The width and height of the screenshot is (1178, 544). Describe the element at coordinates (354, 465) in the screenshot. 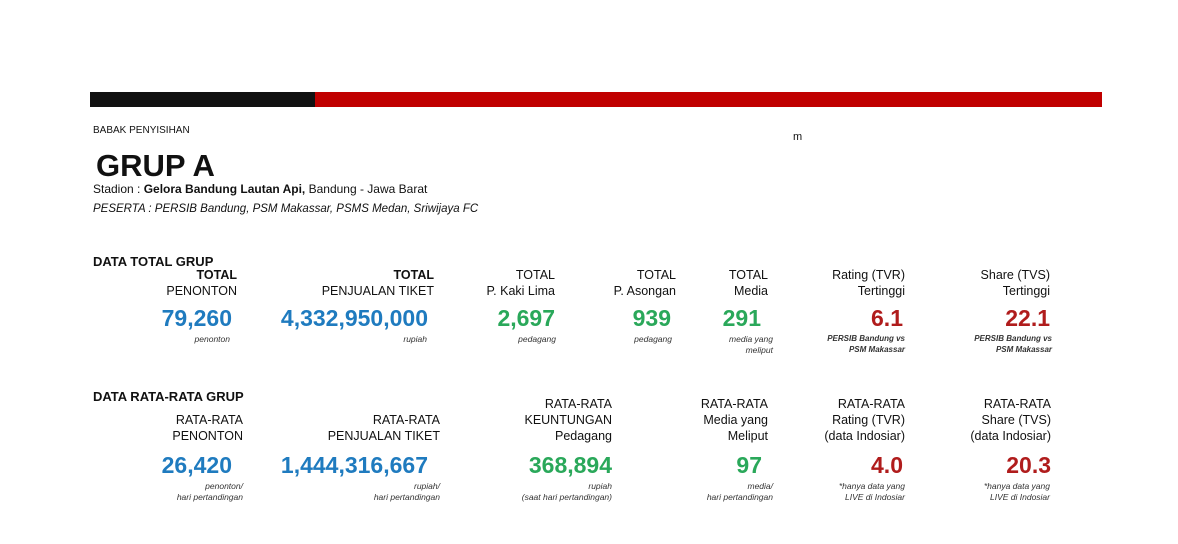

I see `metric-value: 1,444,316,667` at that location.